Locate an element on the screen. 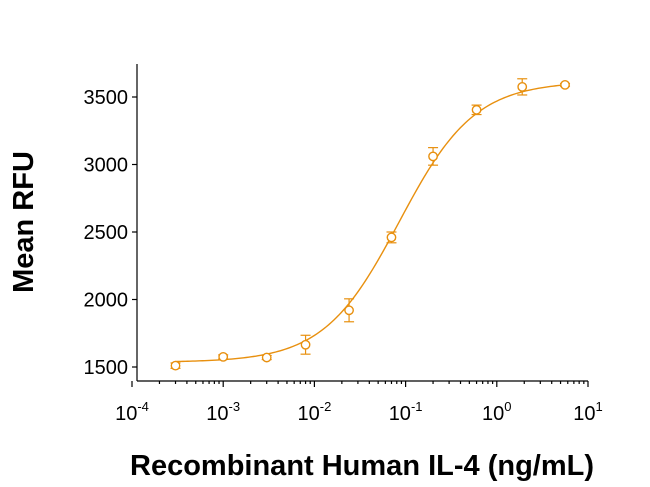 The height and width of the screenshot is (487, 650). x-axis-title: Recombinant Human IL-4 (ng/mL) is located at coordinates (362, 466).